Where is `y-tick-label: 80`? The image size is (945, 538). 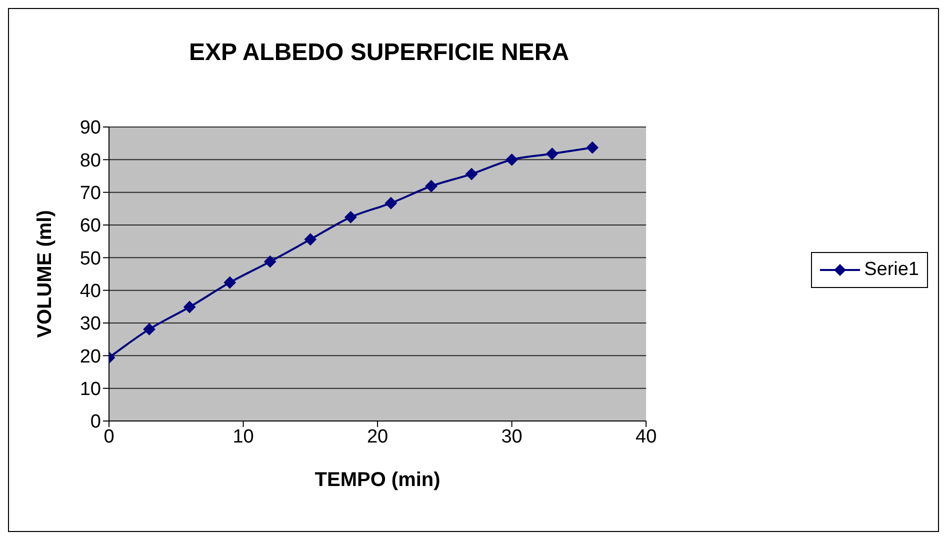
y-tick-label: 80 is located at coordinates (90, 161).